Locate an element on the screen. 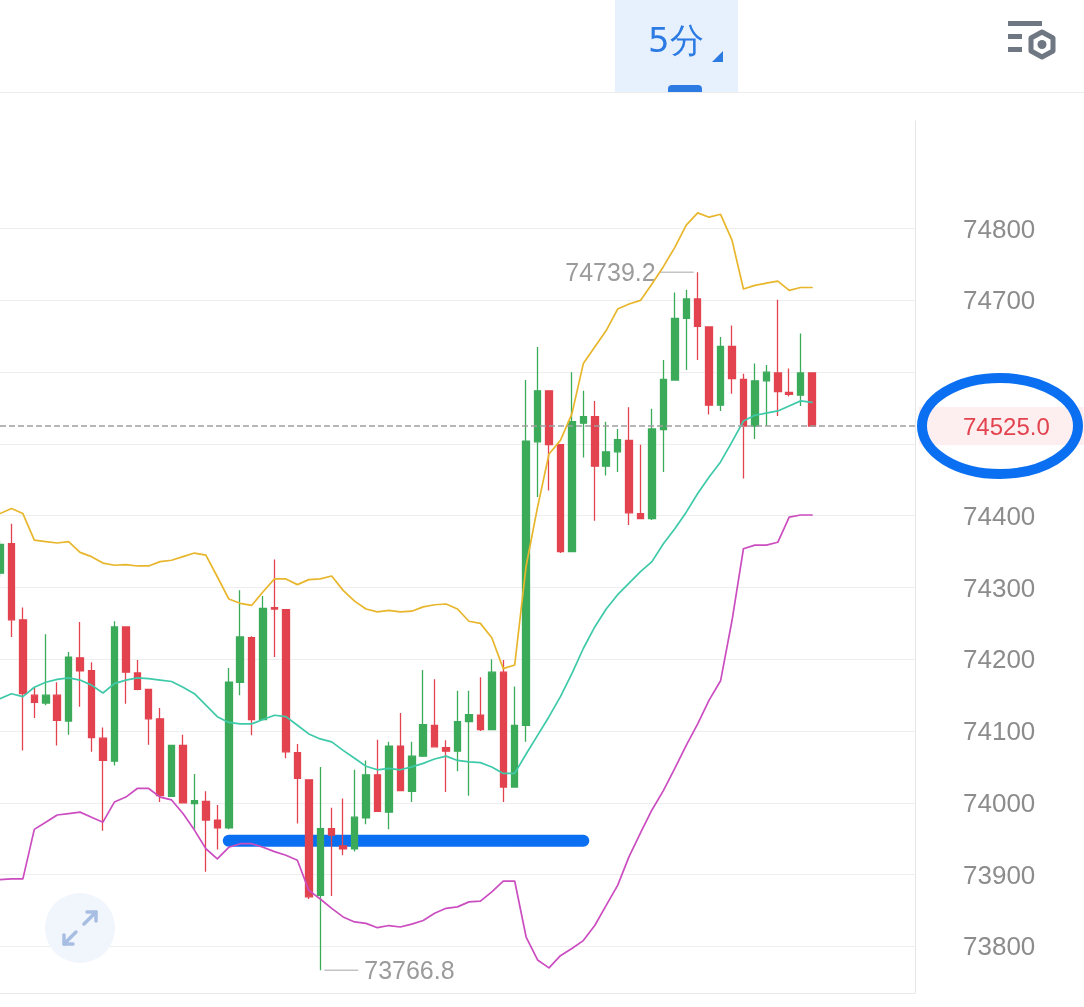 The height and width of the screenshot is (1007, 1084). y-tick-label: 73800 is located at coordinates (999, 946).